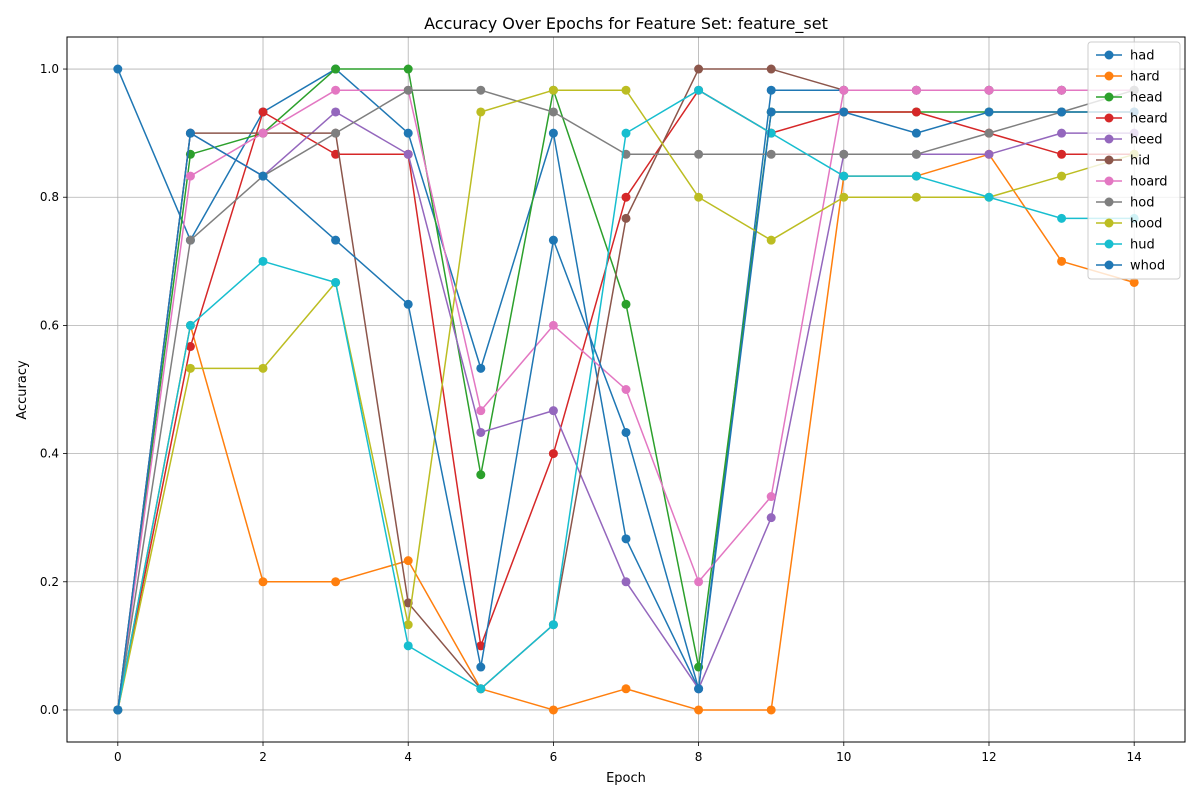 The width and height of the screenshot is (1200, 800). I want to click on legend-item-hard: hard, so click(1128, 77).